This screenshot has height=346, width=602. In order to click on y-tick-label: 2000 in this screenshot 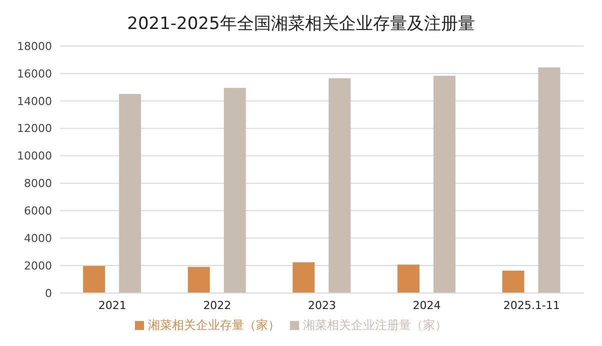, I will do `click(38, 265)`.